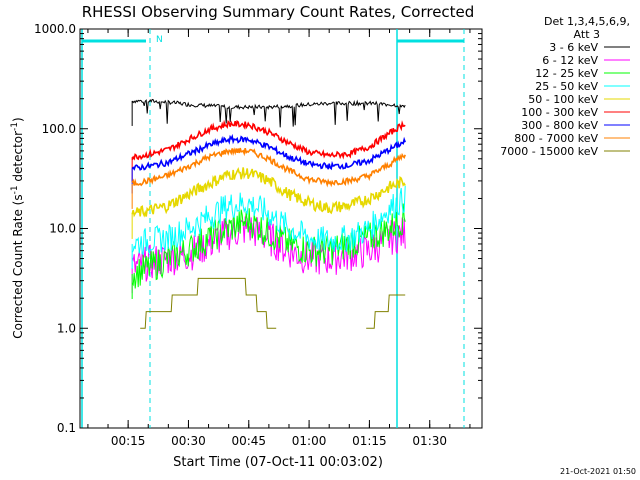 The width and height of the screenshot is (640, 480). I want to click on y-axis-label-sup2: -1, so click(15, 126).